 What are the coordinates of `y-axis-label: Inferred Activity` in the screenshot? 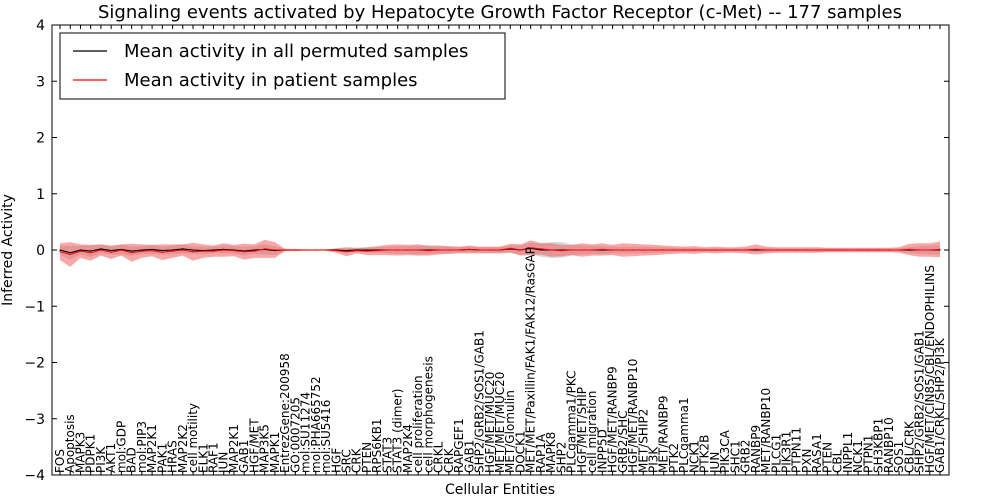 It's located at (8, 250).